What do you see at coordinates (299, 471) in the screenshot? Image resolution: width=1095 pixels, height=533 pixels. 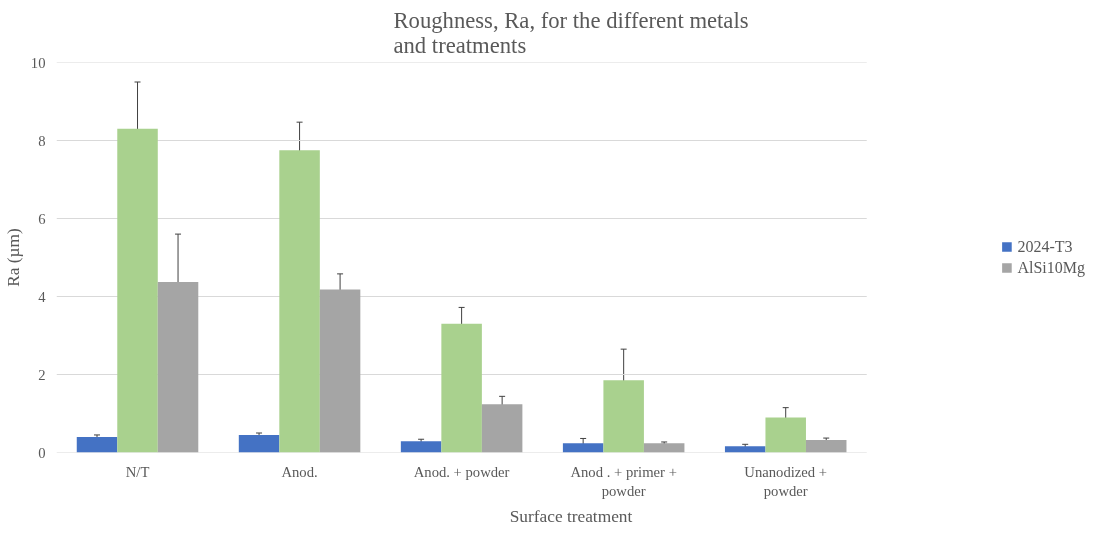 I see `x-tick-label: Anod.` at bounding box center [299, 471].